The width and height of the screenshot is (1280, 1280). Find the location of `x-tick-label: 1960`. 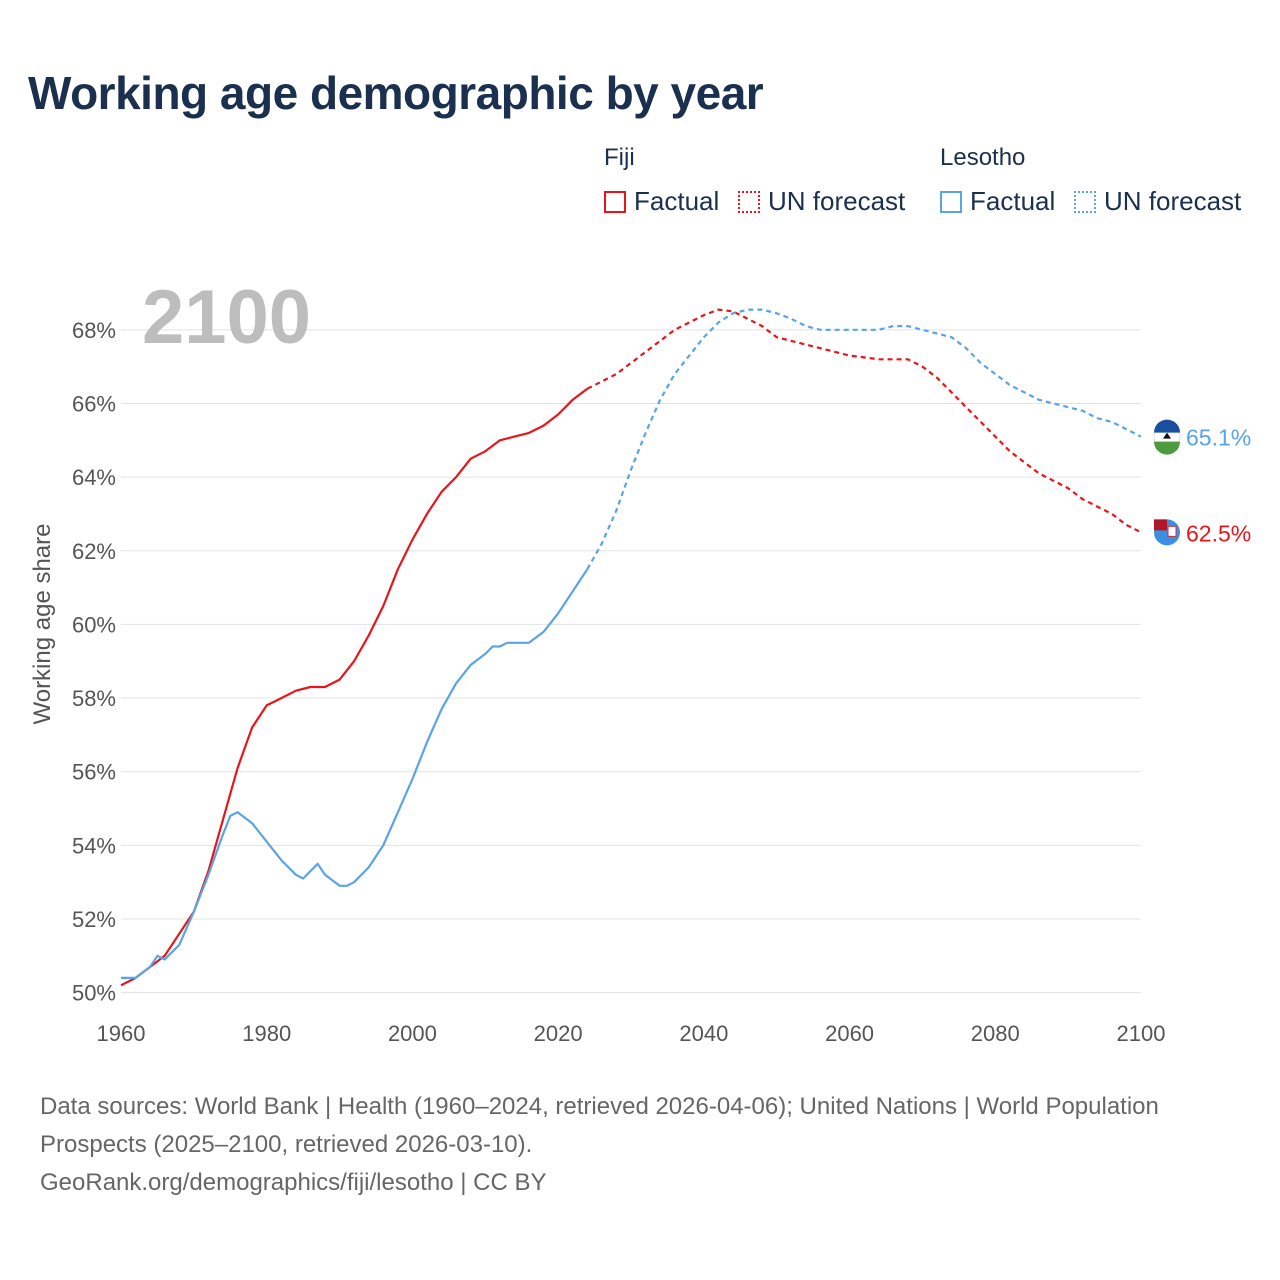

x-tick-label: 1960 is located at coordinates (121, 1033).